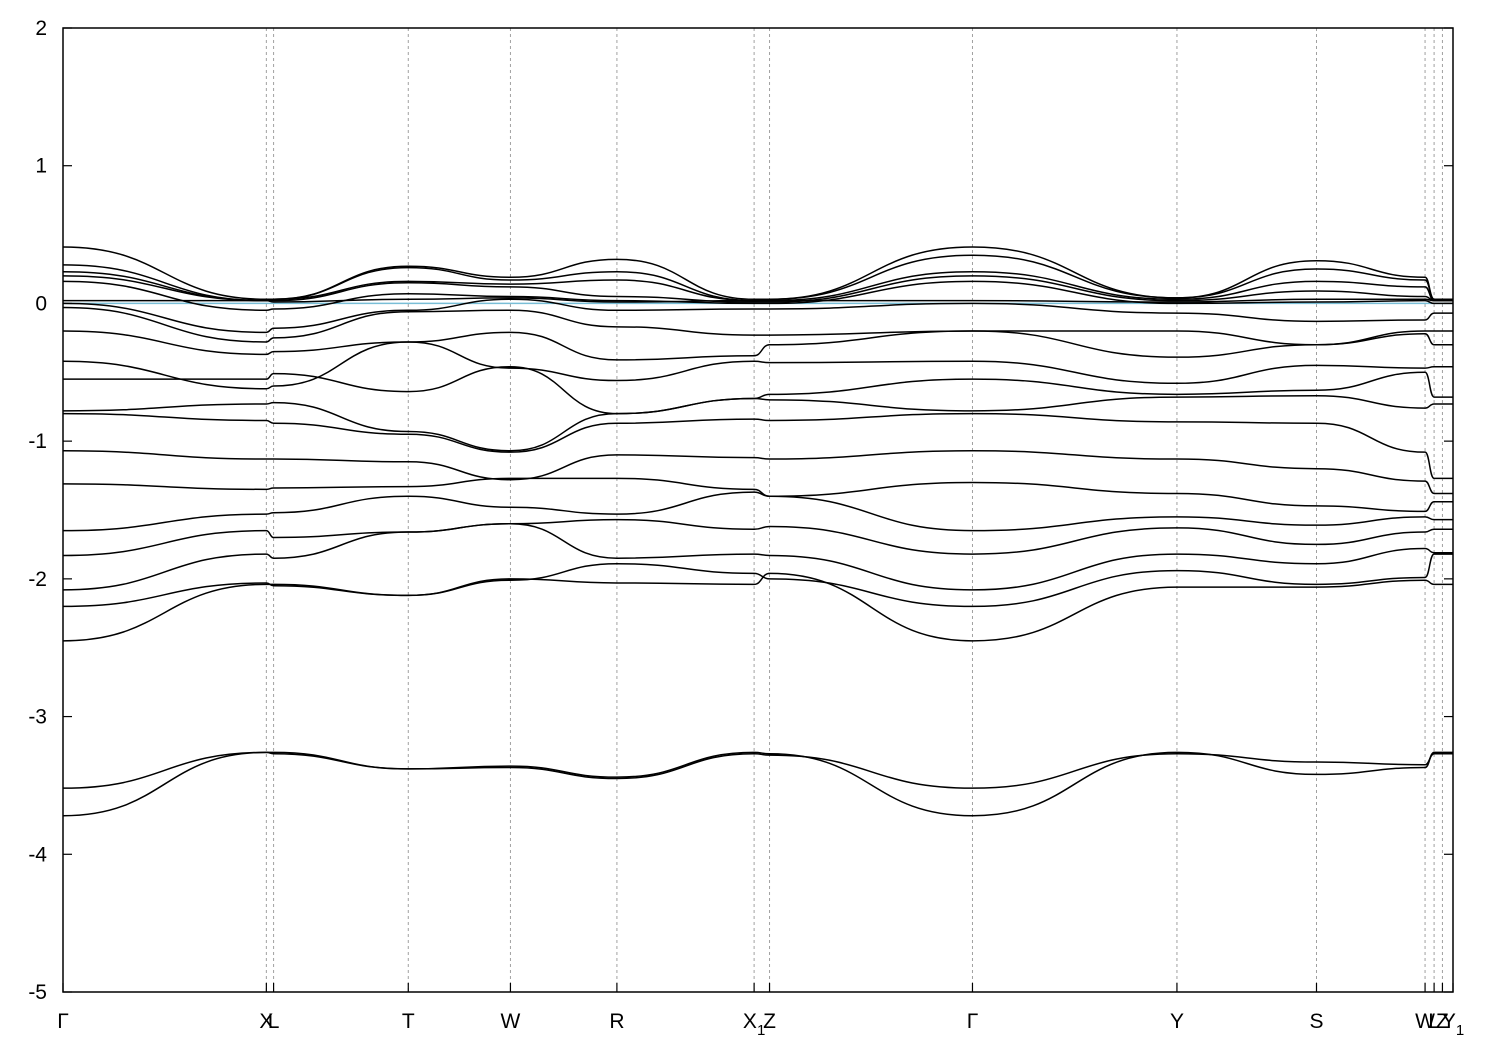  What do you see at coordinates (37, 717) in the screenshot?
I see `ytick-label: -3` at bounding box center [37, 717].